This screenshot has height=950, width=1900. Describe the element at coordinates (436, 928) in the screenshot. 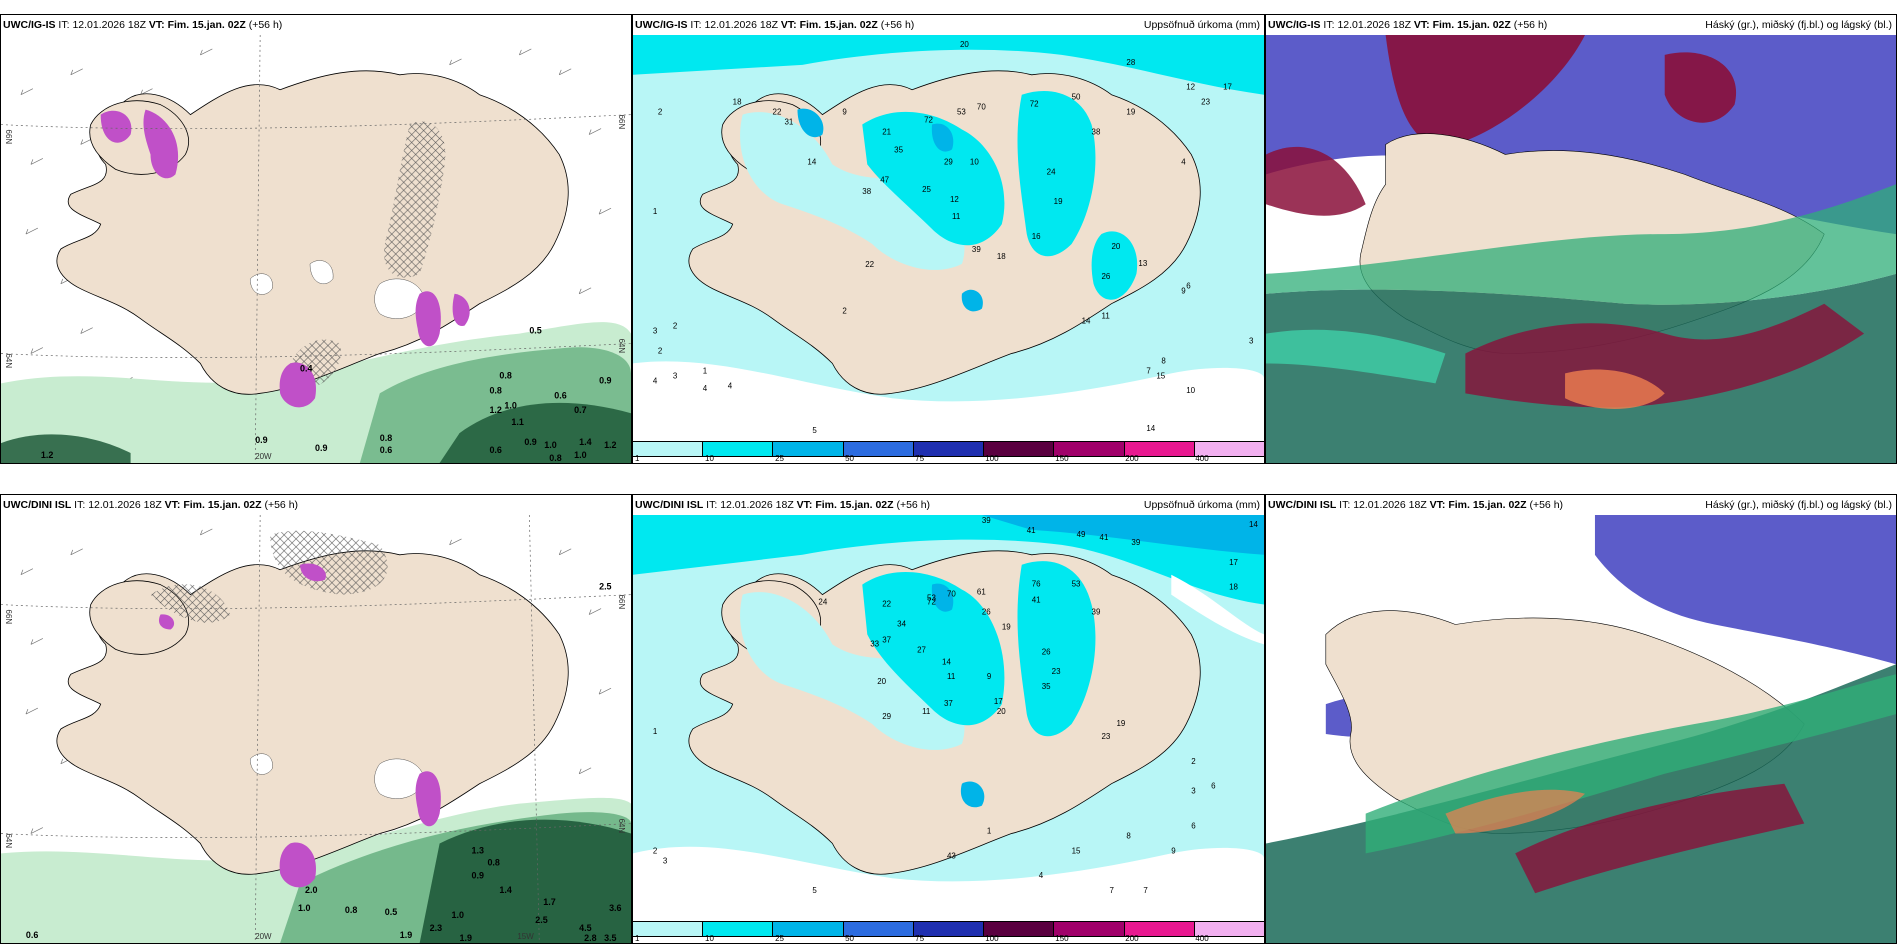

I see `map-label: 2.3` at that location.